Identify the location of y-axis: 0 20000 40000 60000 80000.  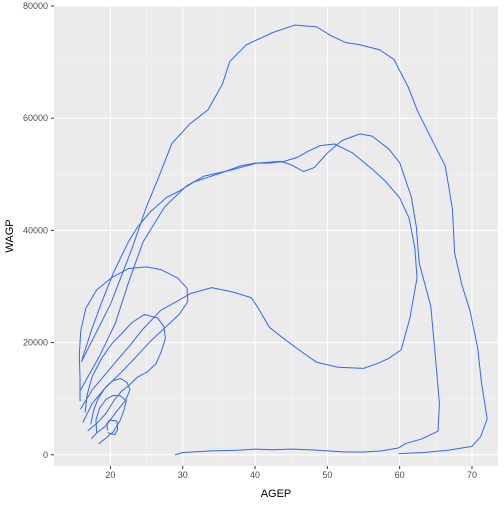
(38, 230).